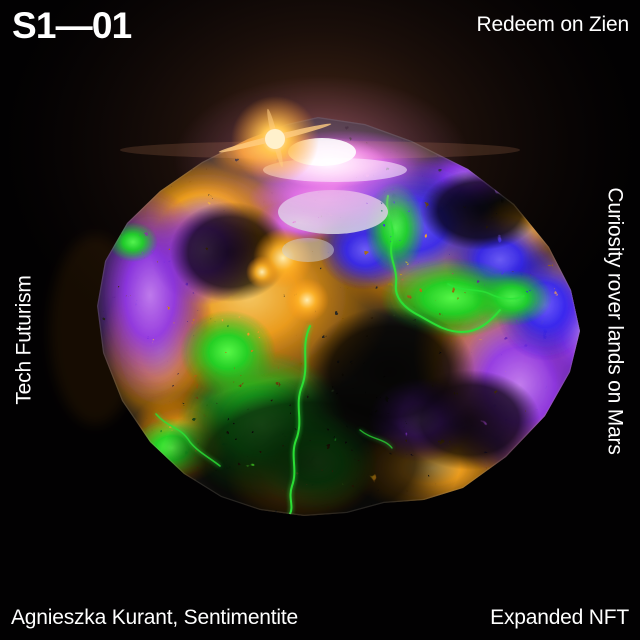 The height and width of the screenshot is (640, 640). Describe the element at coordinates (615, 321) in the screenshot. I see `right-event-label: Curiosity rover lands on Mars` at that location.